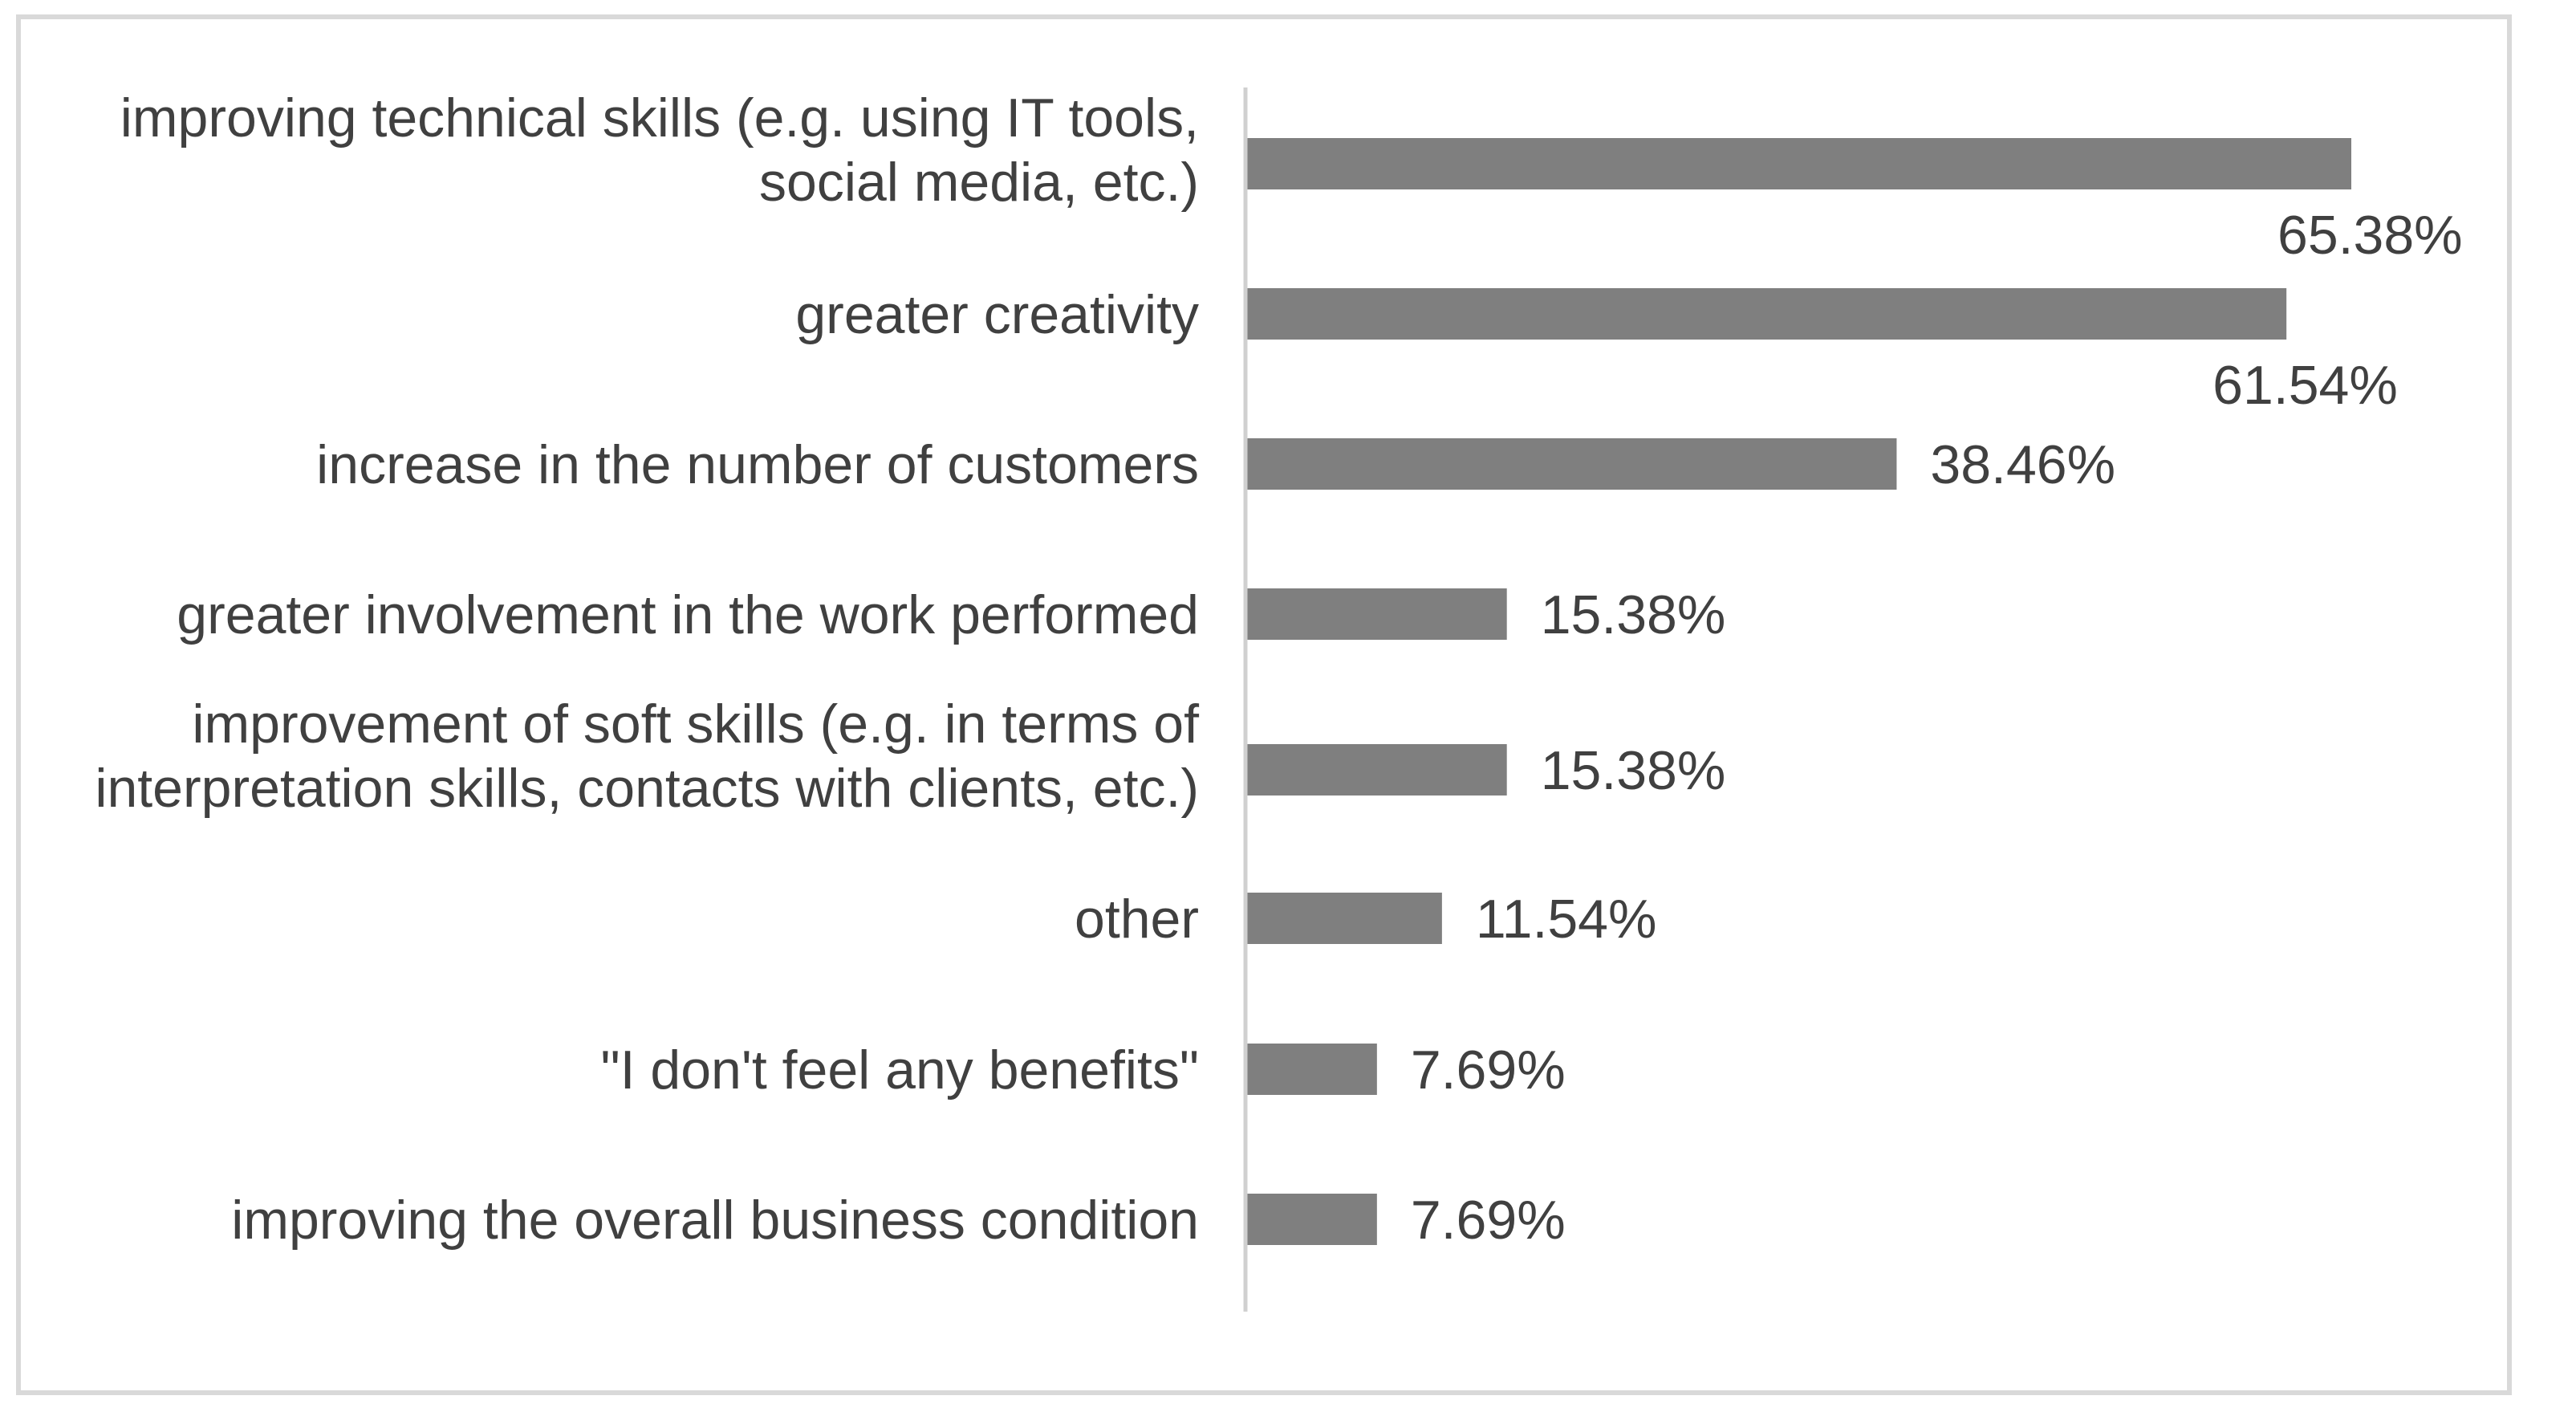 The height and width of the screenshot is (1416, 2576). Describe the element at coordinates (1566, 920) in the screenshot. I see `value-label-5: 11.54%` at that location.